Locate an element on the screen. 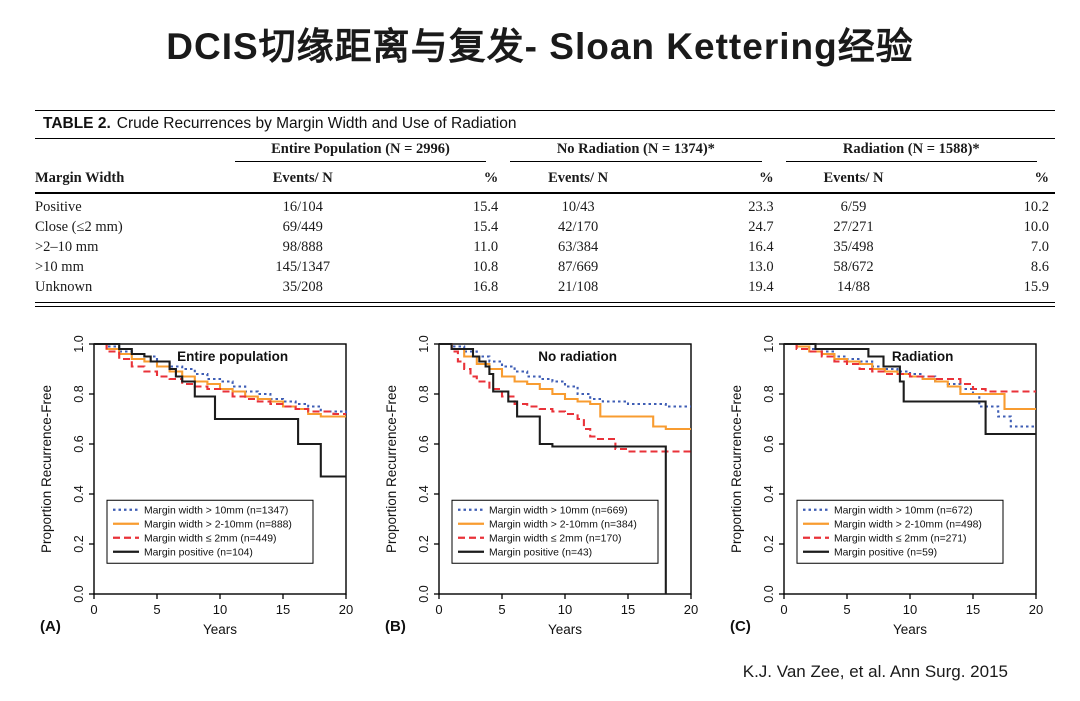  legend-label: Margin positive (n=59) is located at coordinates (885, 552).